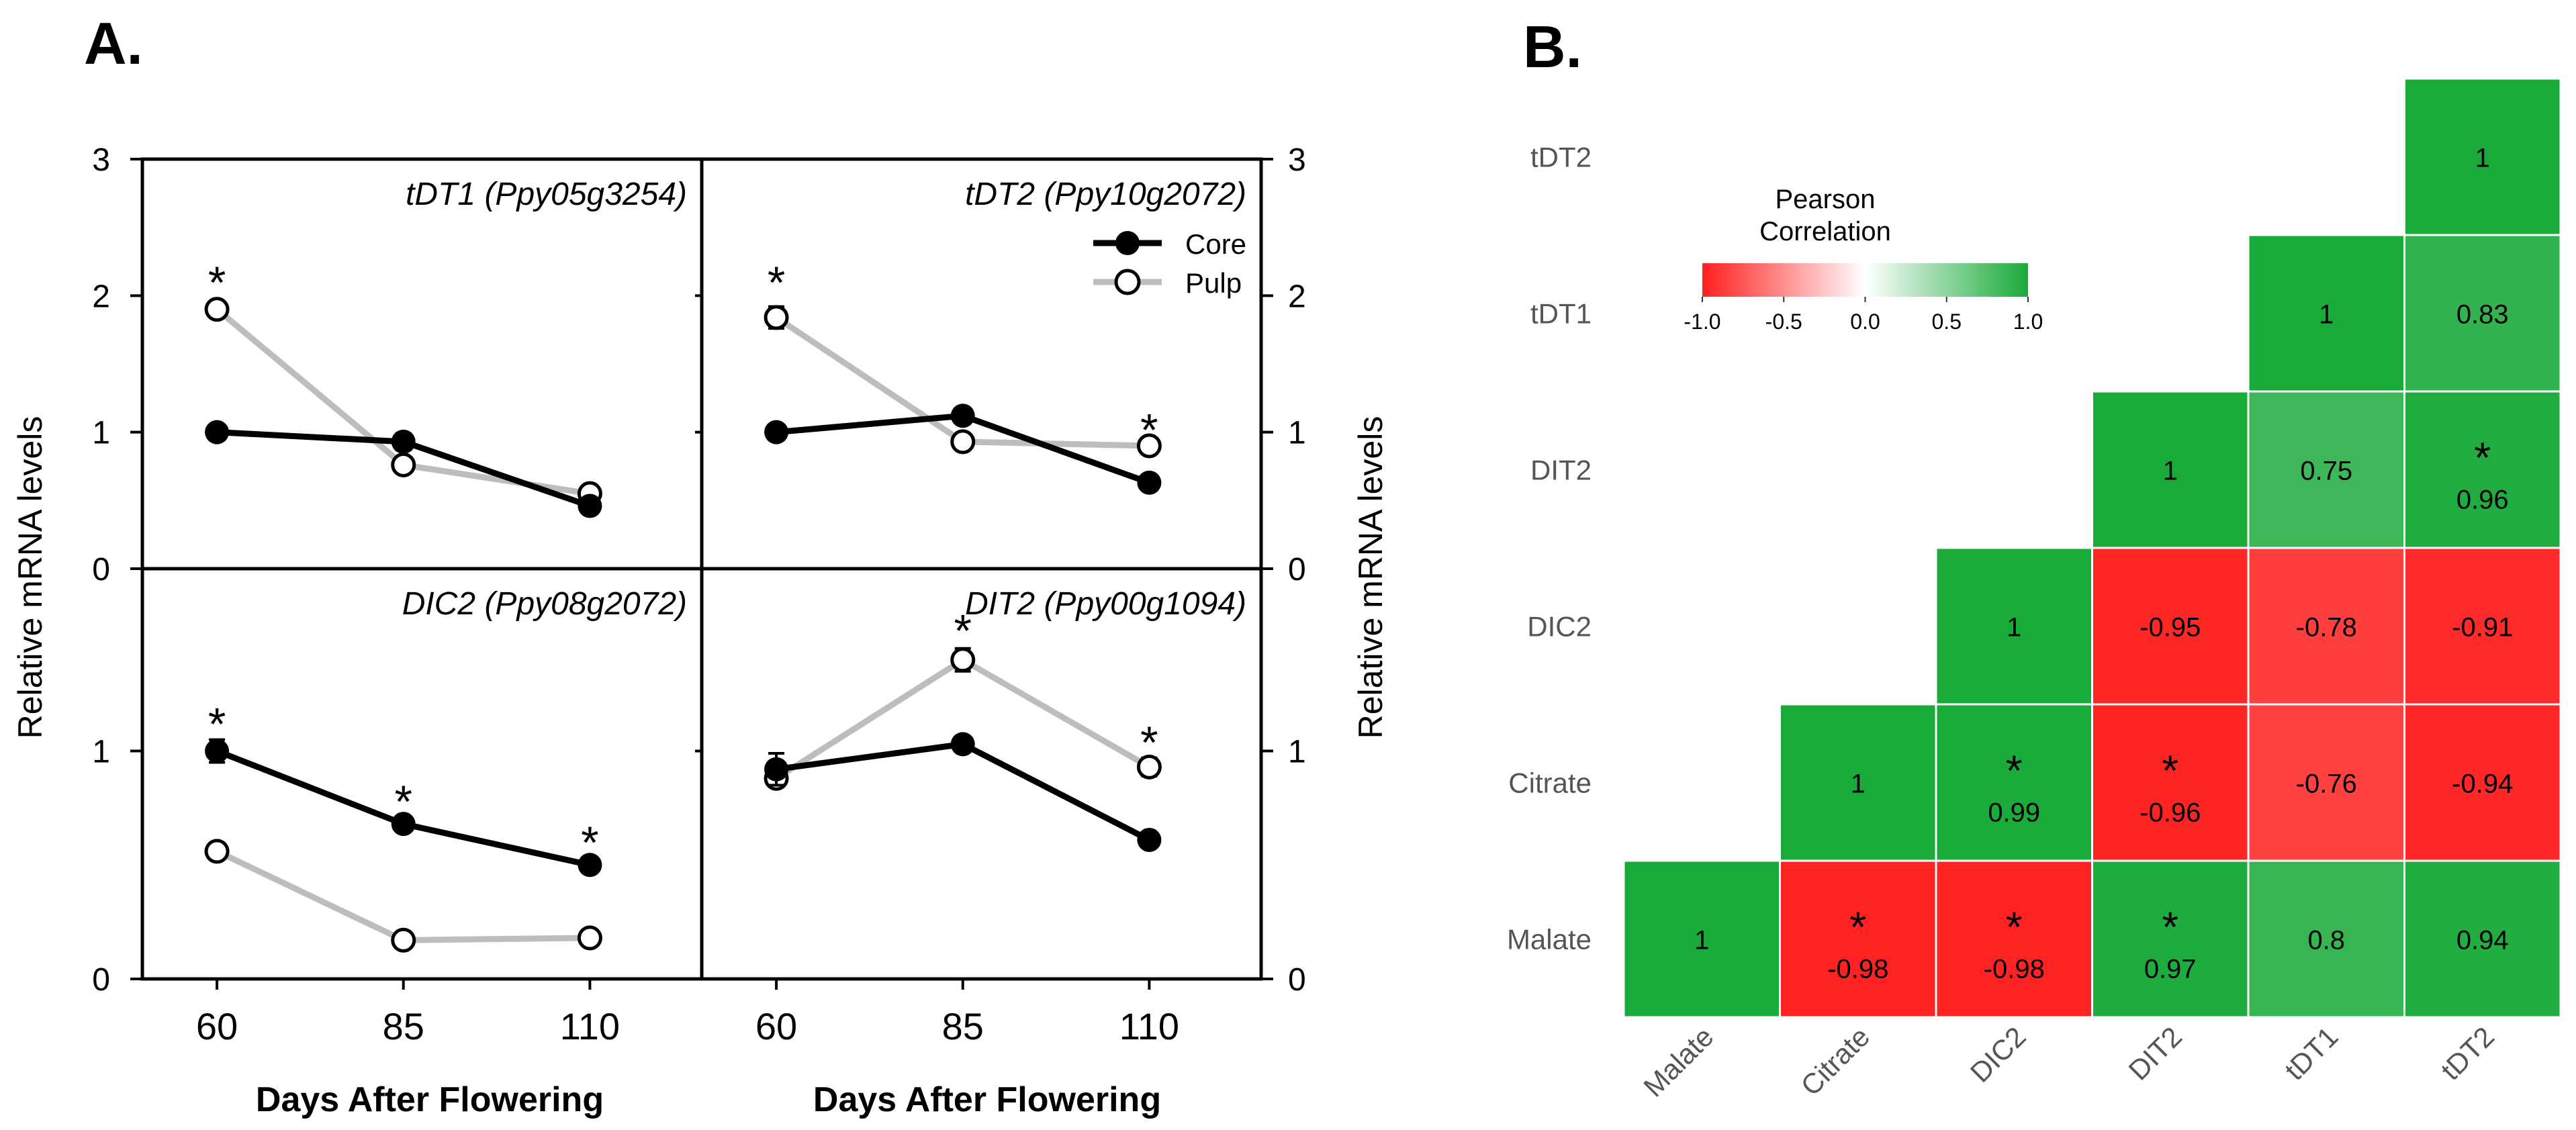  I want to click on colorbar-gradient, so click(1865, 280).